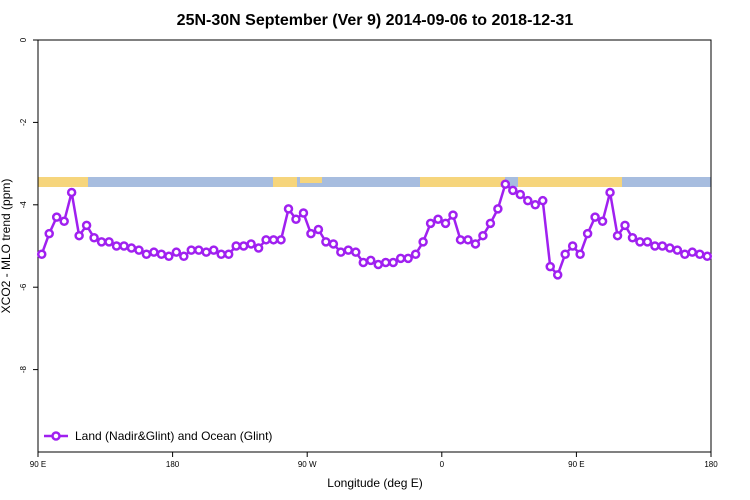 The image size is (750, 500). I want to click on y-tick-label: -4, so click(23, 205).